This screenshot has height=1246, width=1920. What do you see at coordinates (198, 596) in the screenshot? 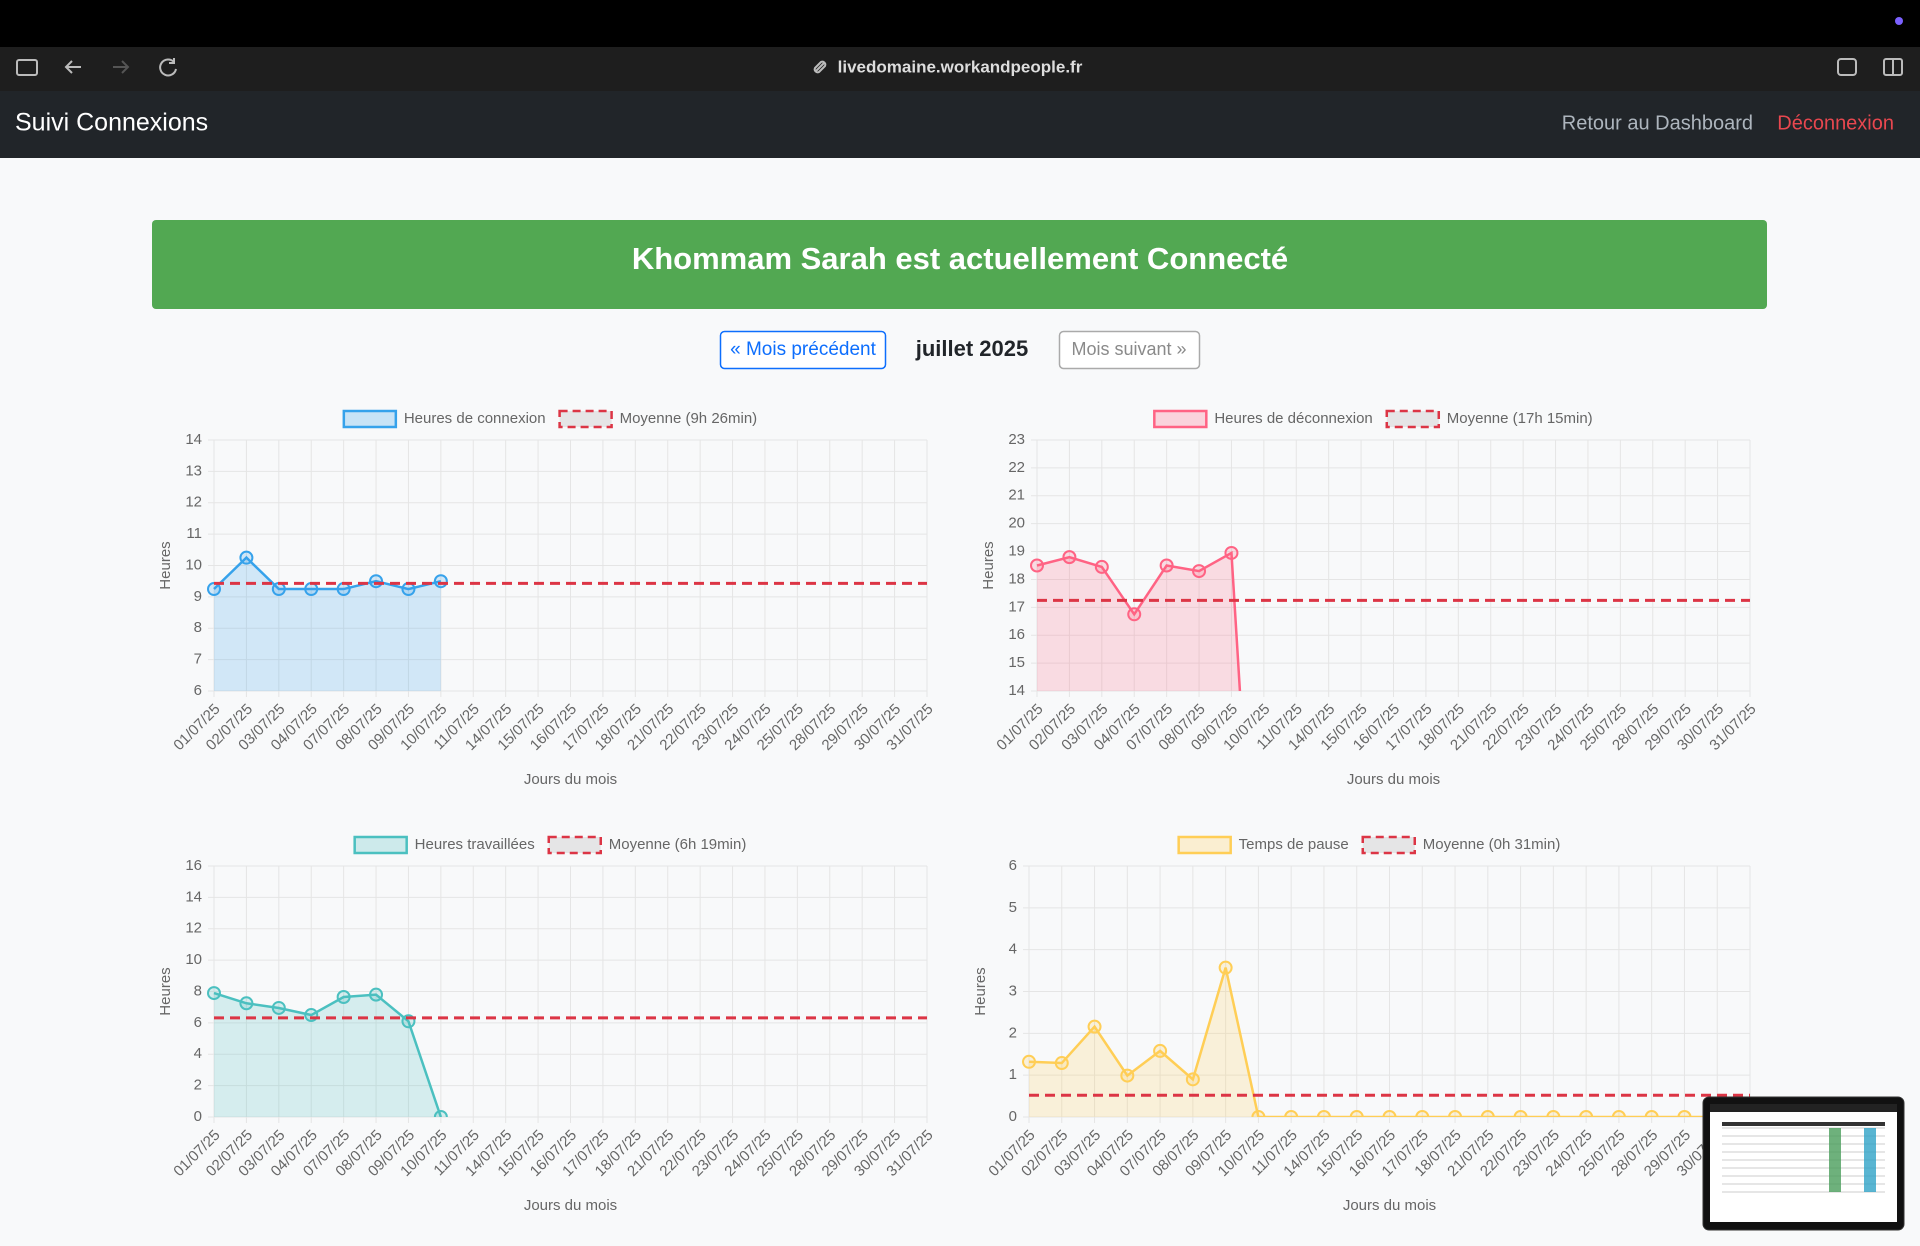
I see `y-tick-label: 9` at bounding box center [198, 596].